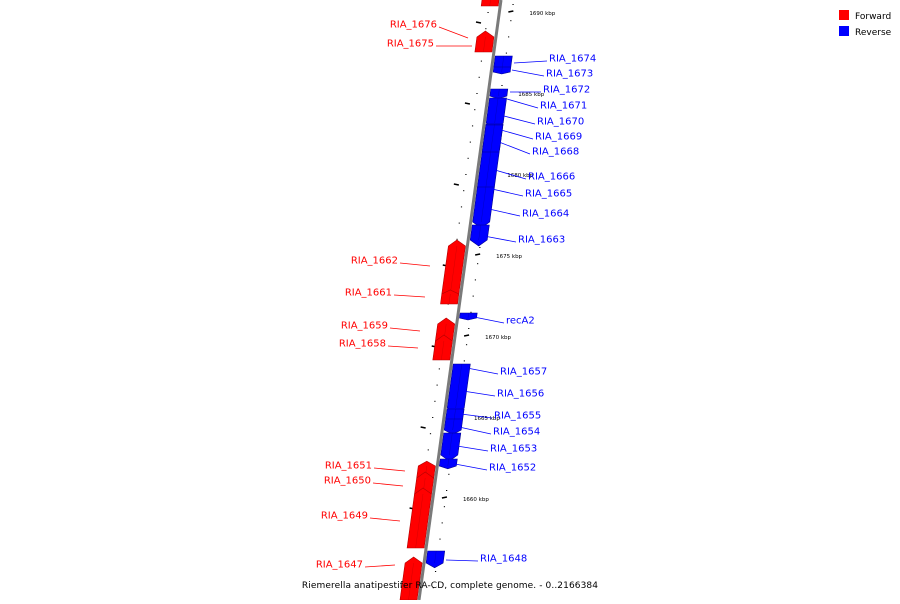 Image resolution: width=900 pixels, height=604 pixels. I want to click on legend-reverse-label: Reverse, so click(873, 33).